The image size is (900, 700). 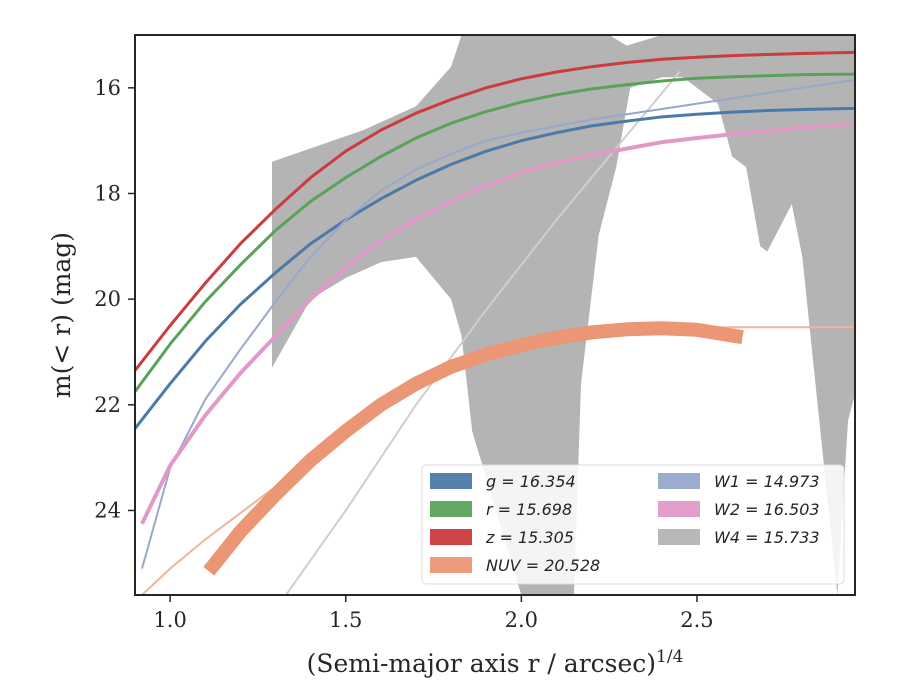 I want to click on y-axis-title: m(< r) (mag), so click(x=61, y=315).